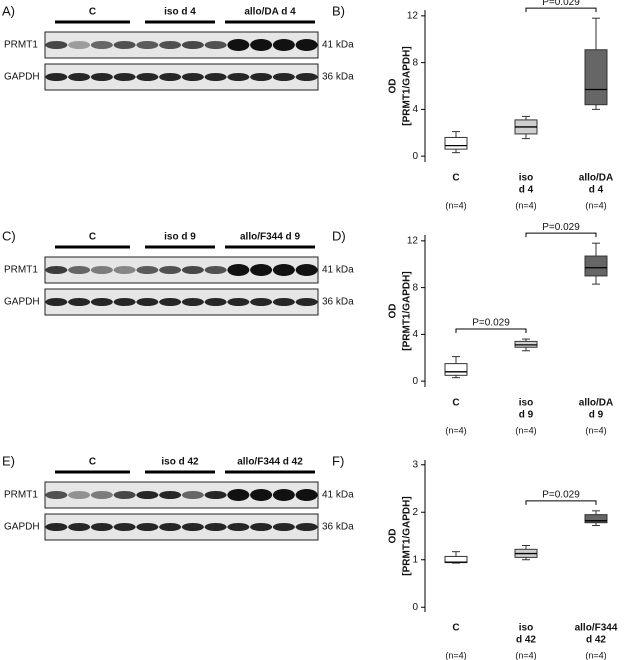 The height and width of the screenshot is (660, 640). Describe the element at coordinates (339, 235) in the screenshot. I see `panel-label: D)` at that location.